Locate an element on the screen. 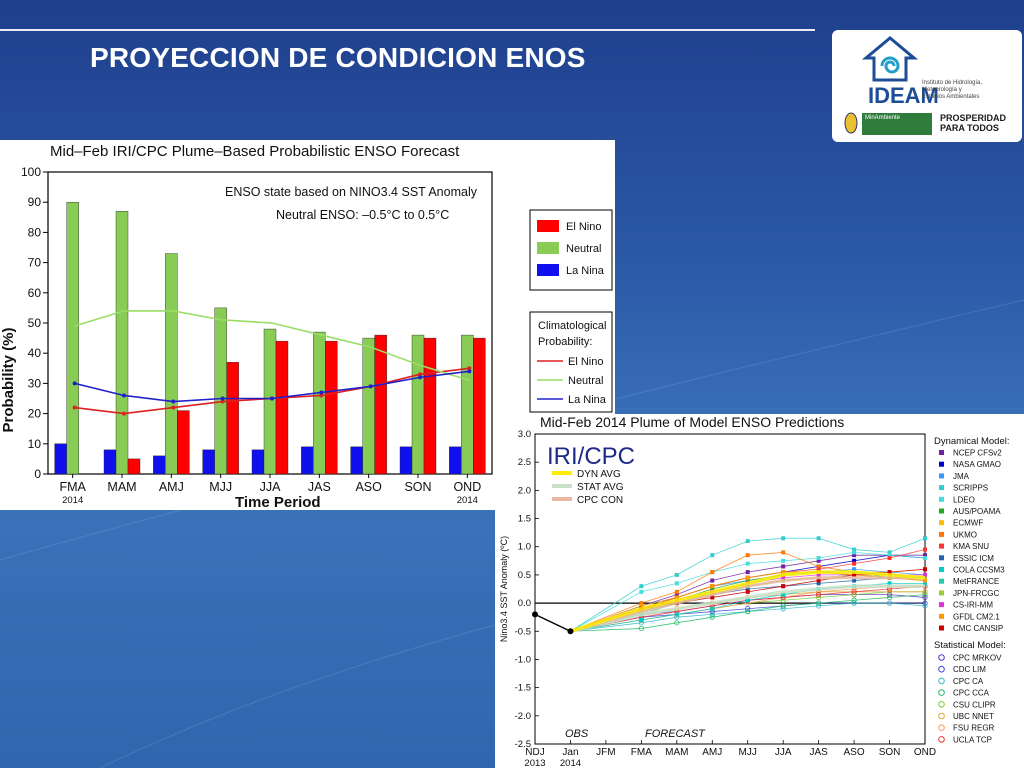  y-tick-label: -0.5 is located at coordinates (523, 631).